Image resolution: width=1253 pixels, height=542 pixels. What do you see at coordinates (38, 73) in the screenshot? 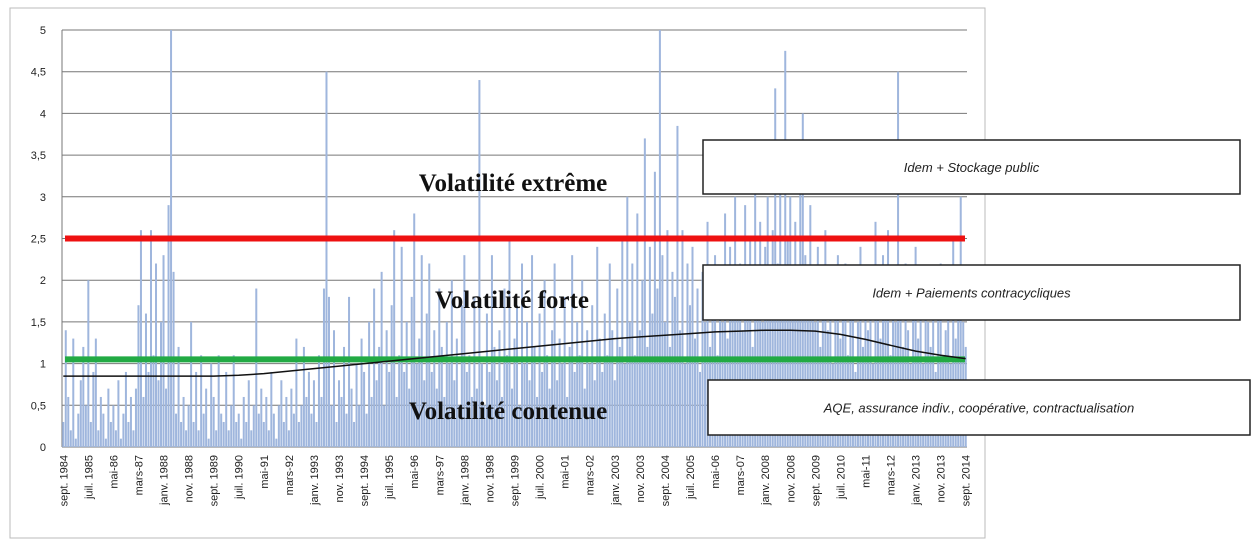
I see `y-tick-label: 4,5` at bounding box center [38, 73].